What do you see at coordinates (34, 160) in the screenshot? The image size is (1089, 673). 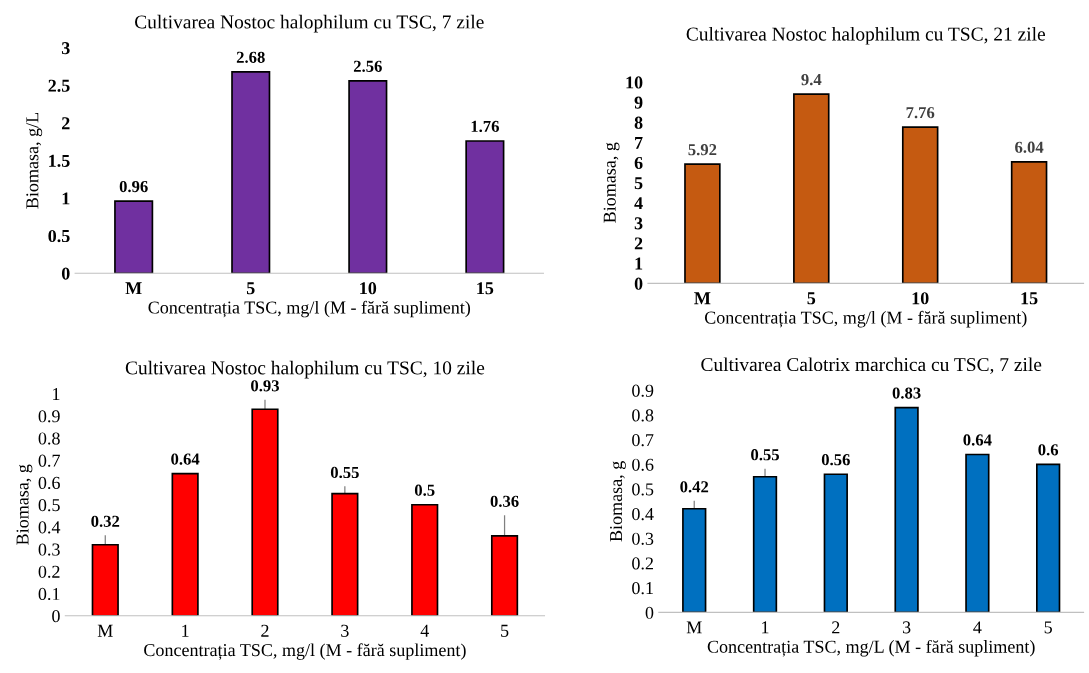 I see `y-axis-title: Biomasa, g/L` at bounding box center [34, 160].